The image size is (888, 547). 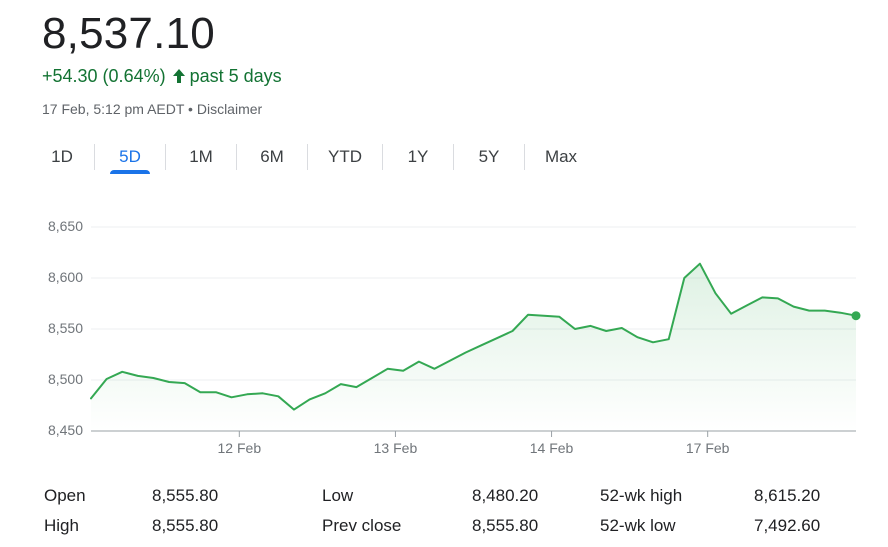 What do you see at coordinates (240, 448) in the screenshot?
I see `x-tick-label: 12 Feb` at bounding box center [240, 448].